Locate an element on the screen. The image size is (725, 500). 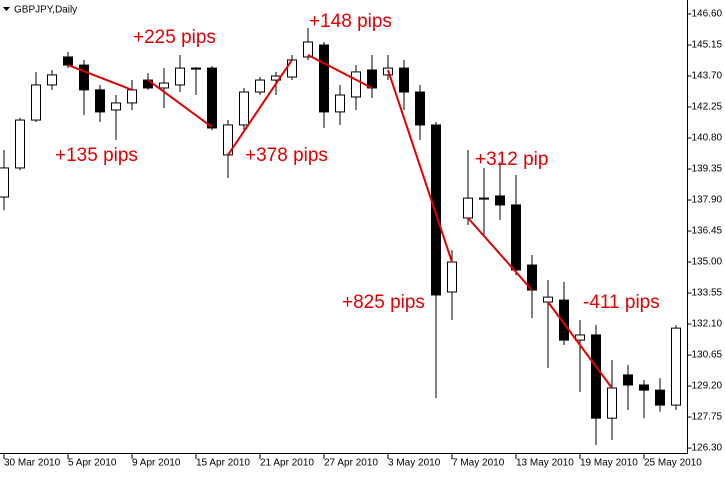
y-tick-label: 129.20 is located at coordinates (707, 386).